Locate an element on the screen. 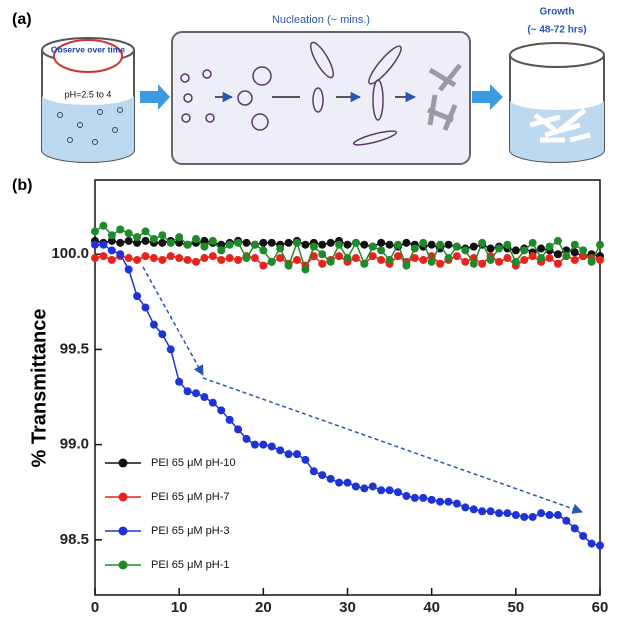 This screenshot has height=621, width=640. panel-label: (b) is located at coordinates (22, 185).